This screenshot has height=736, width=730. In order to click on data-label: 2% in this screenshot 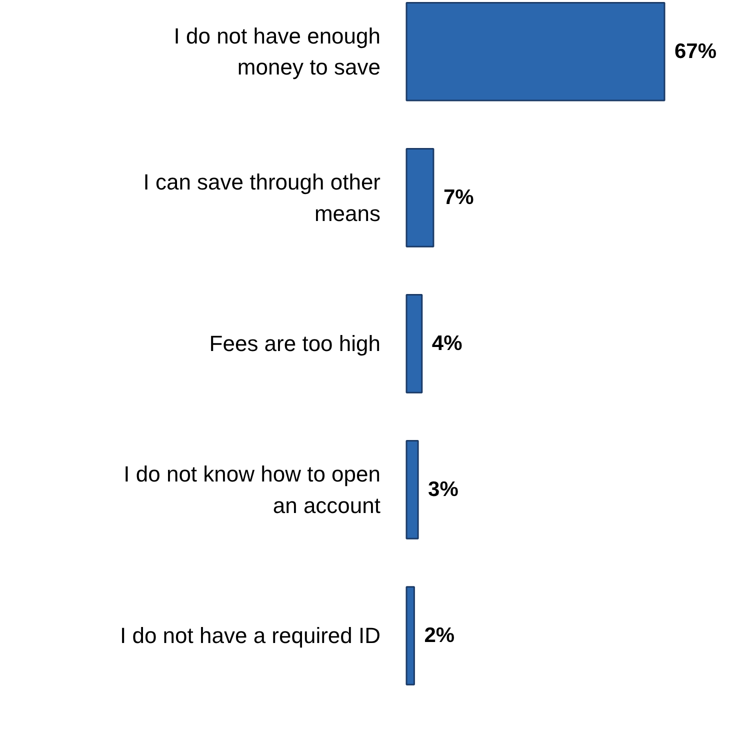, I will do `click(439, 636)`.